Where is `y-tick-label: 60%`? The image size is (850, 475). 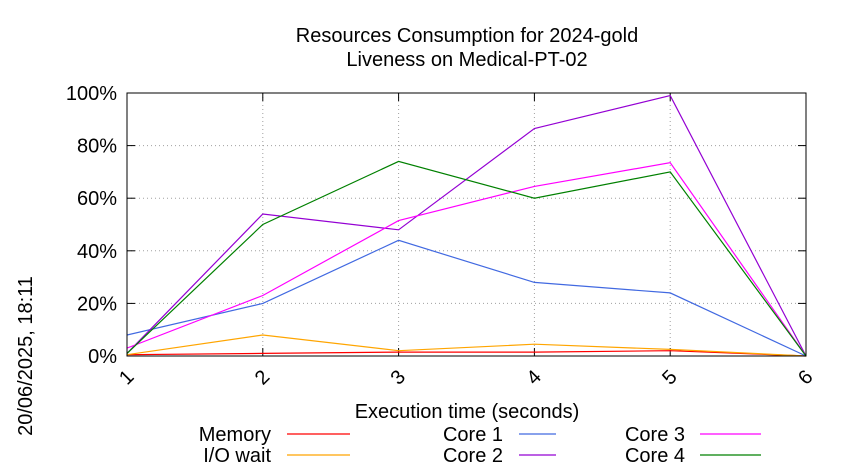
y-tick-label: 60% is located at coordinates (97, 199).